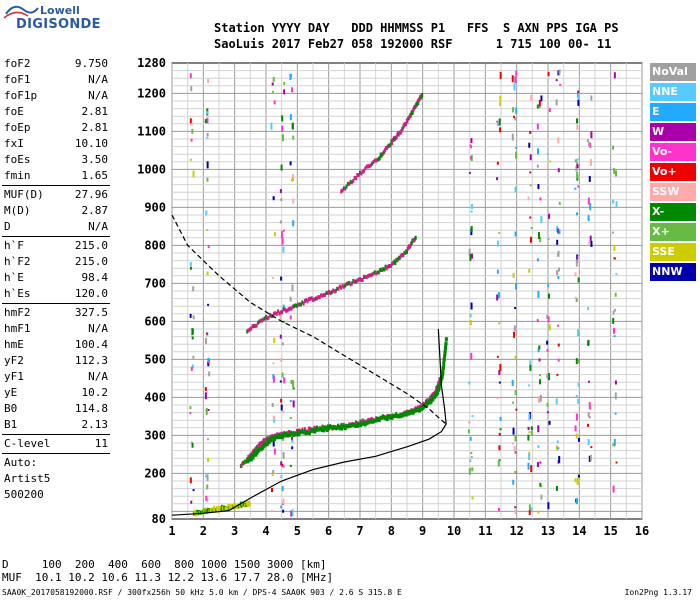  What do you see at coordinates (56, 195) in the screenshot?
I see `param-row: MUF(D) 27.96` at bounding box center [56, 195].